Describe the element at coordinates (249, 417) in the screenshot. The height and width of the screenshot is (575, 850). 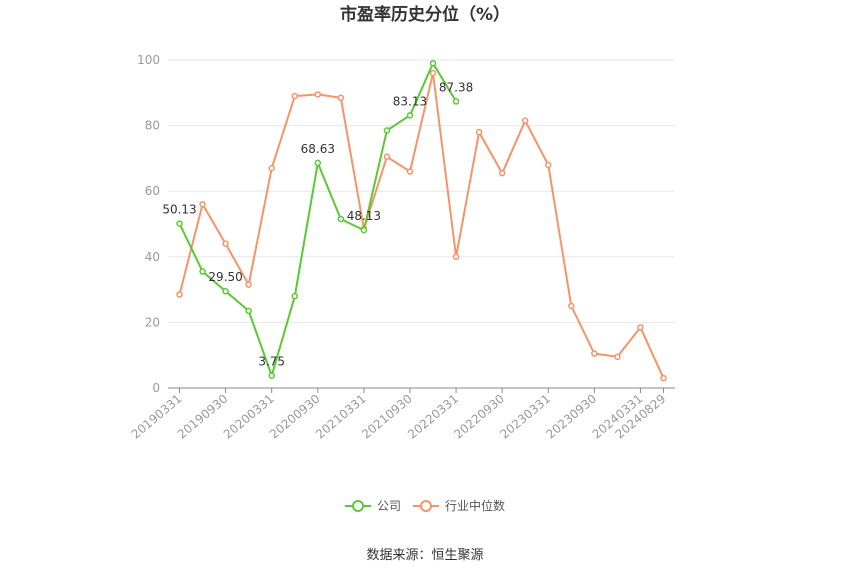
I see `x-tick-label: 20200331` at that location.